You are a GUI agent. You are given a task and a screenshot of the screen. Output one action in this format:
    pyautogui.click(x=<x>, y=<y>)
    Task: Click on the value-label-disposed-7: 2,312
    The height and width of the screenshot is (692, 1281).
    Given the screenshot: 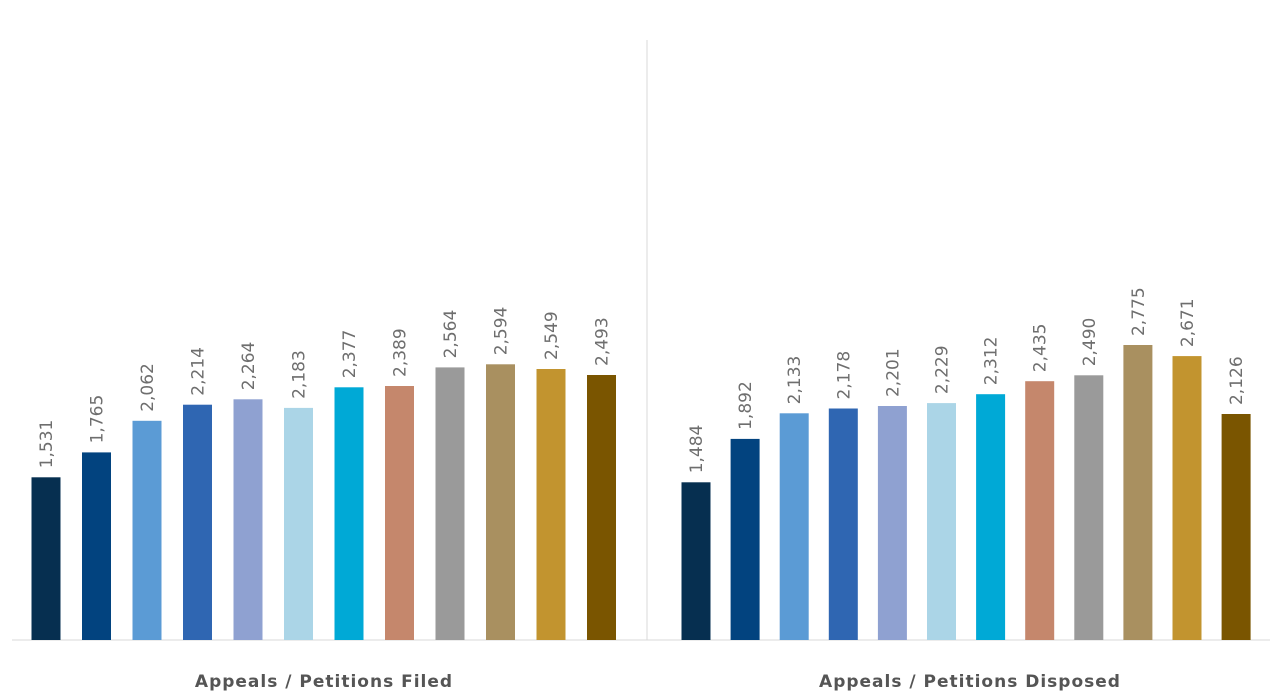 What is the action you would take?
    pyautogui.click(x=992, y=361)
    